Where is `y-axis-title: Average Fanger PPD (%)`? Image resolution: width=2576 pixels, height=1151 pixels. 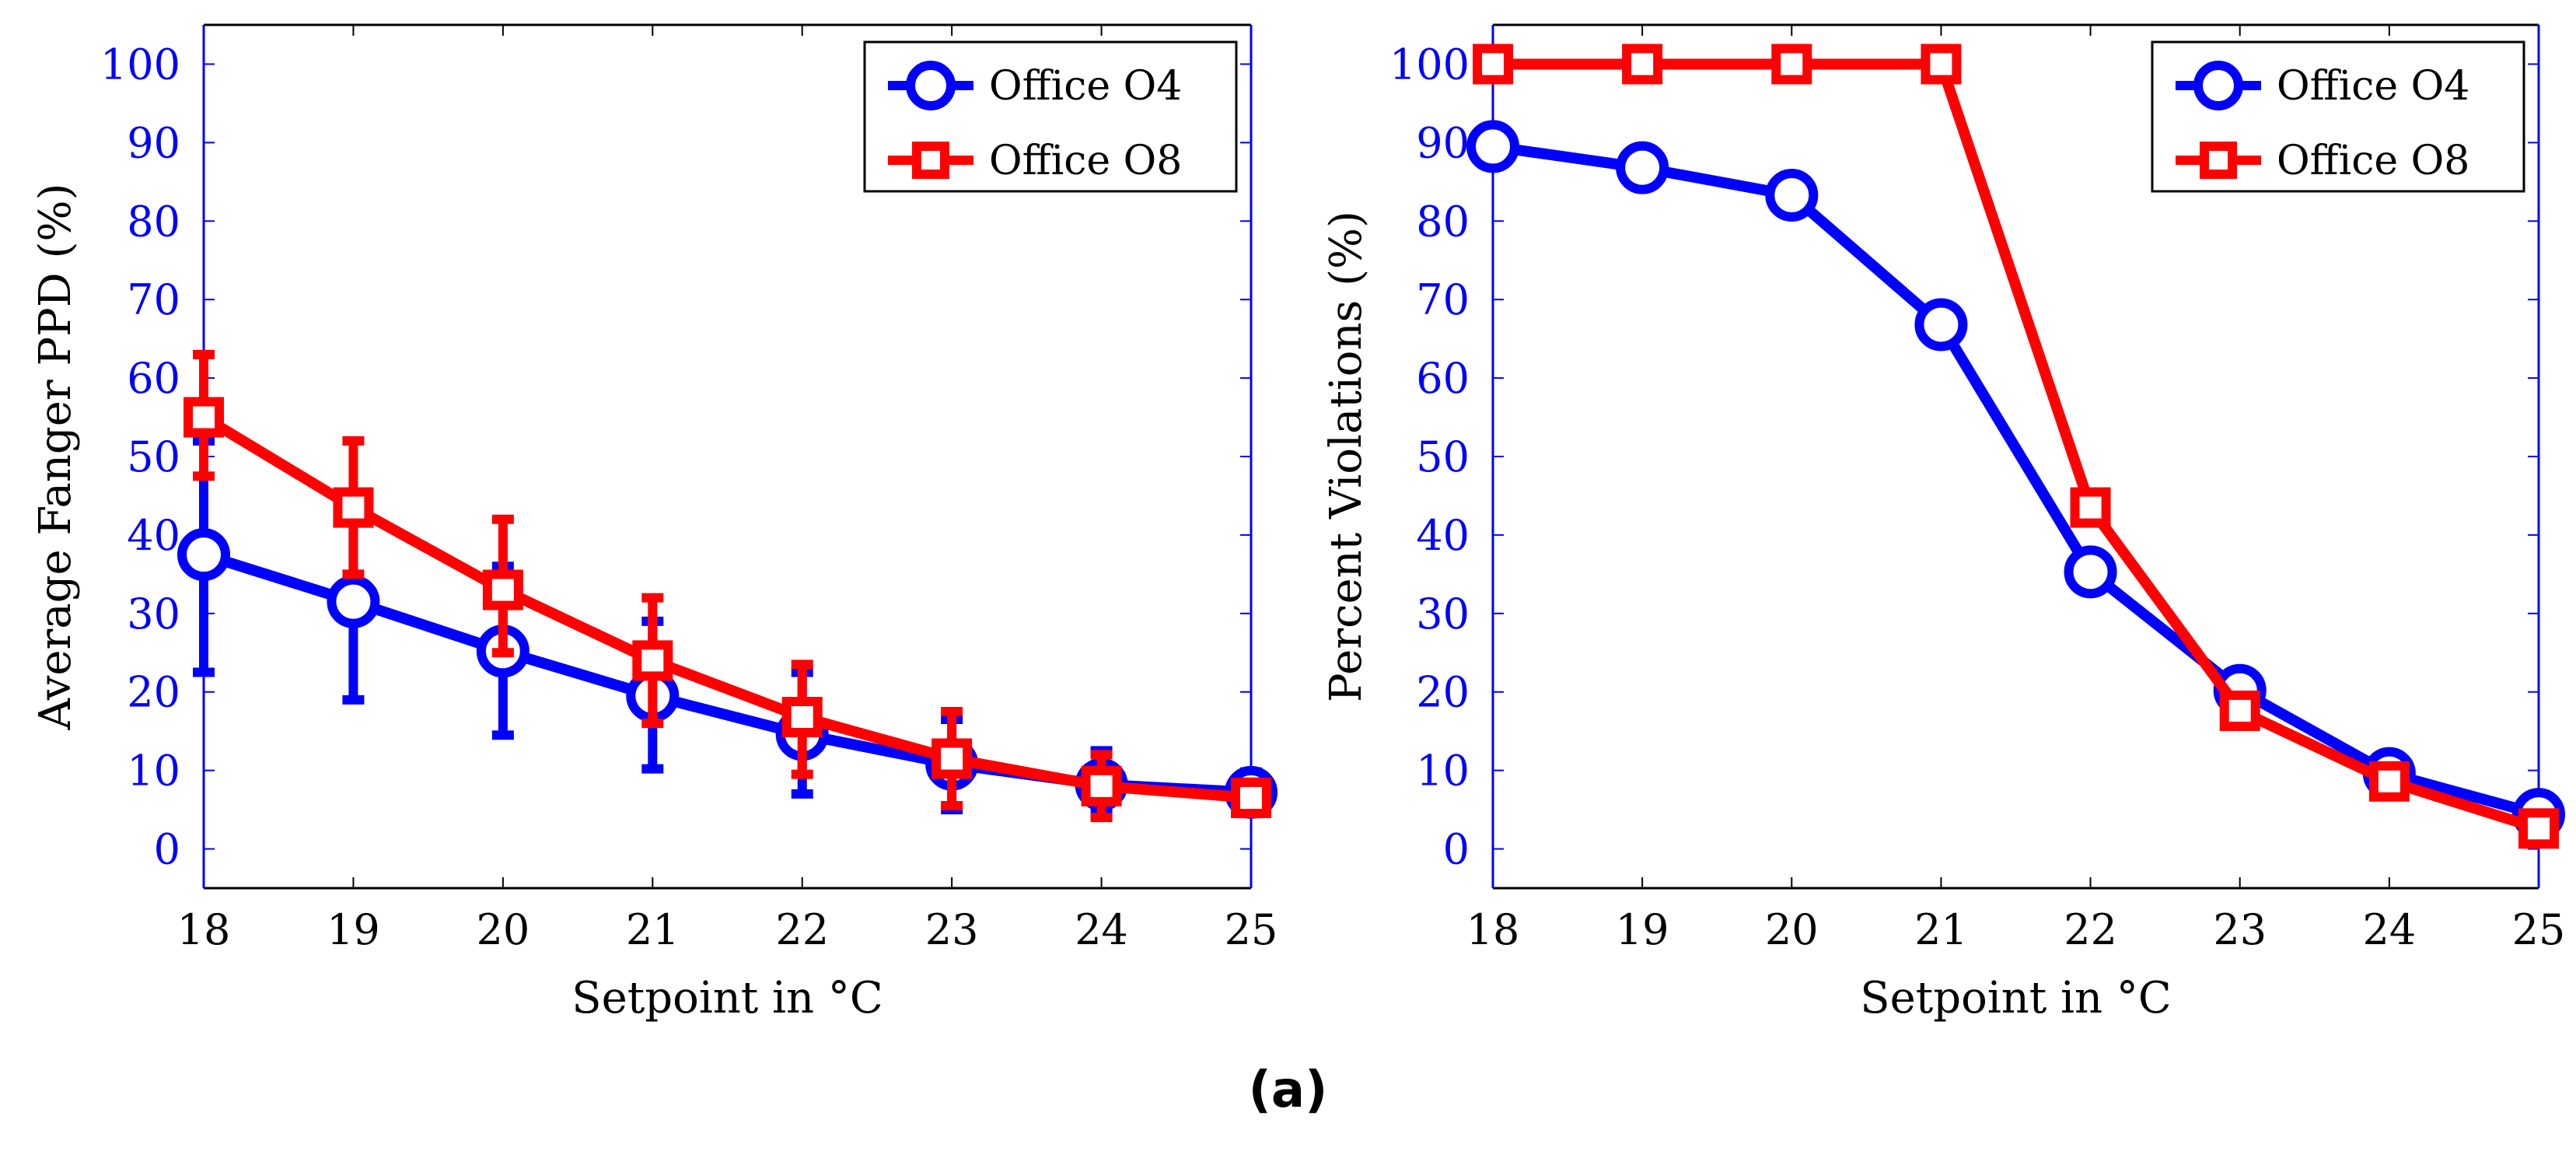
y-axis-title: Average Fanger PPD (%) is located at coordinates (55, 457).